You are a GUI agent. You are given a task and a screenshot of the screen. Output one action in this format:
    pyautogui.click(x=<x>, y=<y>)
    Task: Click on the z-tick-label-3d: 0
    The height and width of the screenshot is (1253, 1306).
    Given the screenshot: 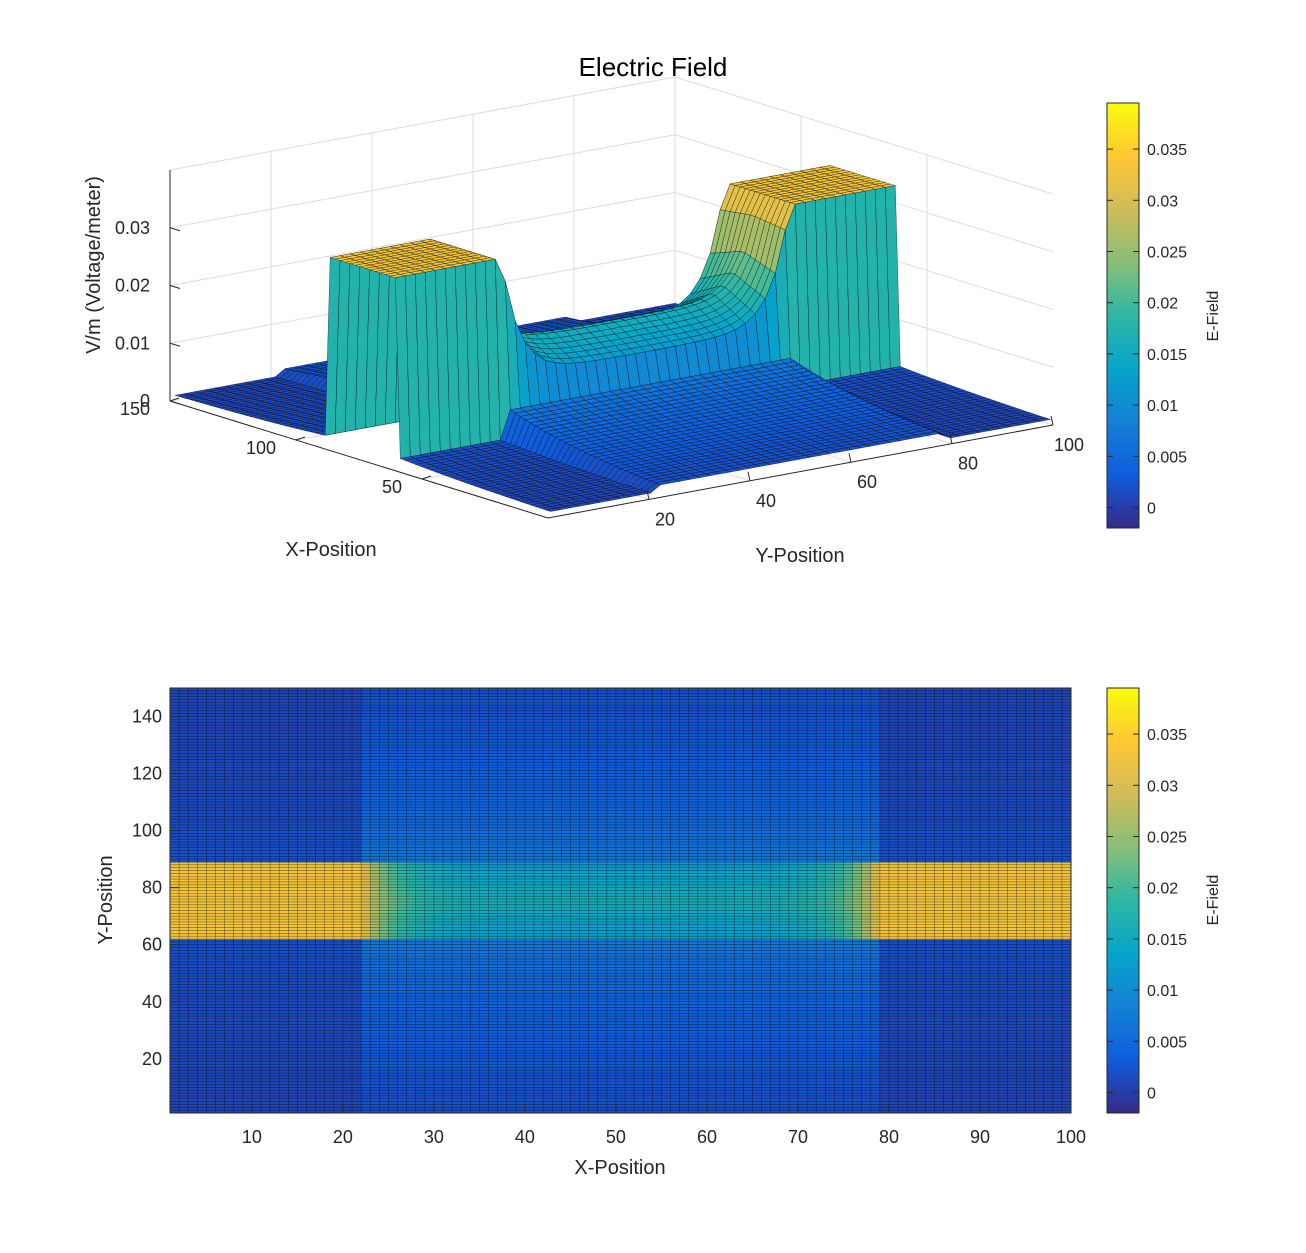 What is the action you would take?
    pyautogui.click(x=145, y=401)
    